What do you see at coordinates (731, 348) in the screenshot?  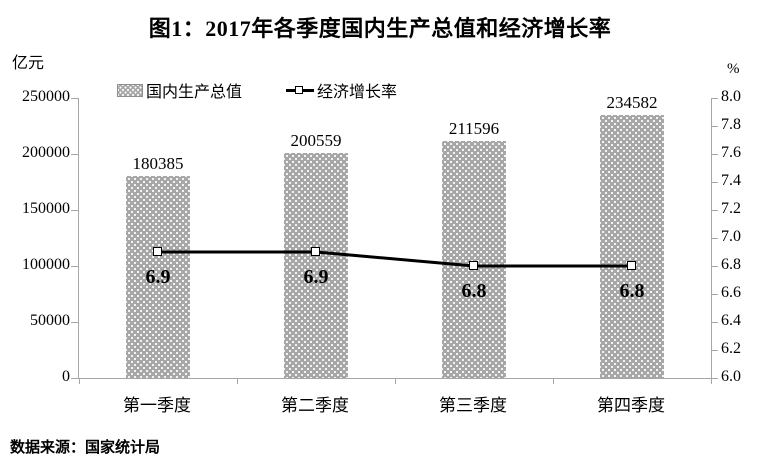 I see `right-axis-tick-label: 6.2` at bounding box center [731, 348].